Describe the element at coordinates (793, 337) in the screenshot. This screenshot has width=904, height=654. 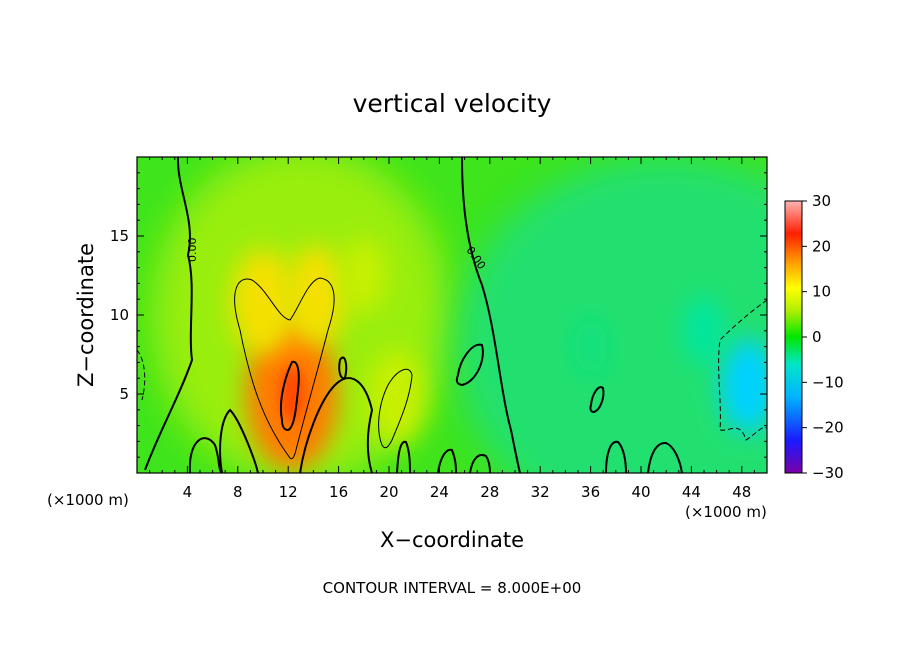
I see `colorbar-scale` at that location.